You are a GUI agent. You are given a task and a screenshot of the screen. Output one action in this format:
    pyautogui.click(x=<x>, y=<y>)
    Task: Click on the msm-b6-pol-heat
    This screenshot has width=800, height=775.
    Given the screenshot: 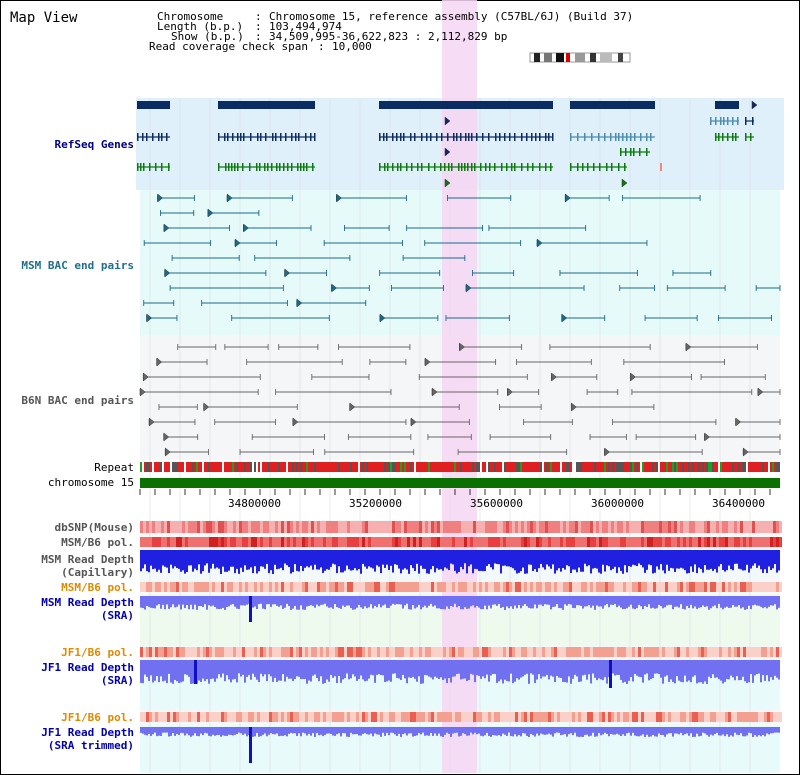 What is the action you would take?
    pyautogui.click(x=621, y=542)
    